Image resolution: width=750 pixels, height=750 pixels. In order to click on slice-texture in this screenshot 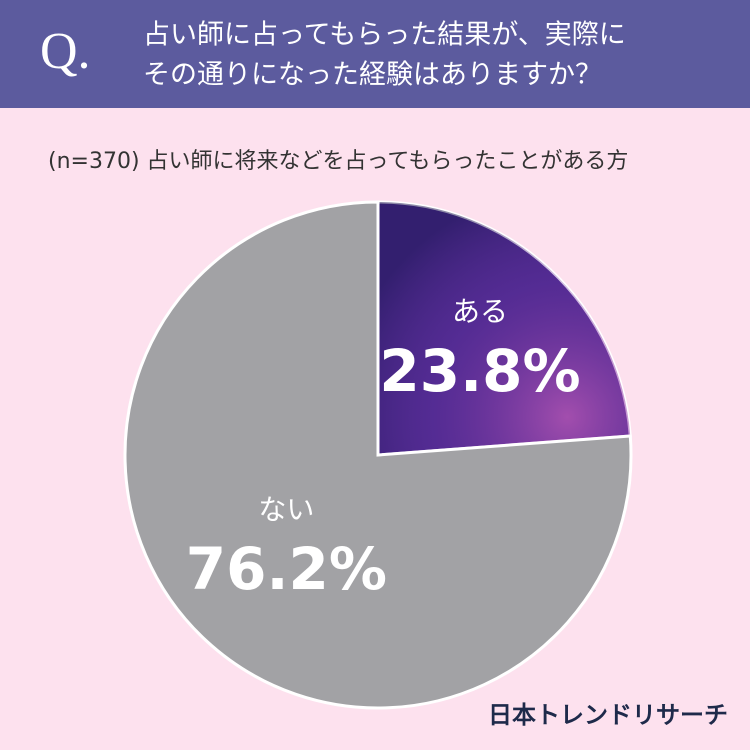, I will do `click(504, 328)`.